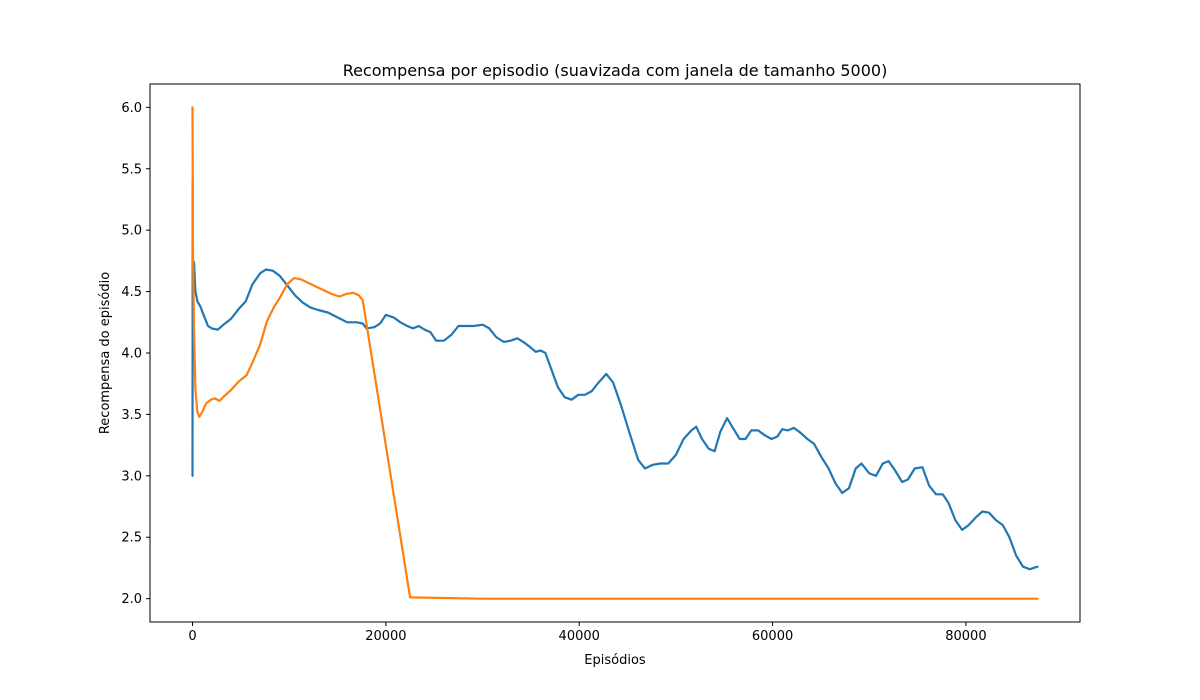 The image size is (1200, 700). Describe the element at coordinates (131, 354) in the screenshot. I see `y-tick-label: 4.0` at that location.